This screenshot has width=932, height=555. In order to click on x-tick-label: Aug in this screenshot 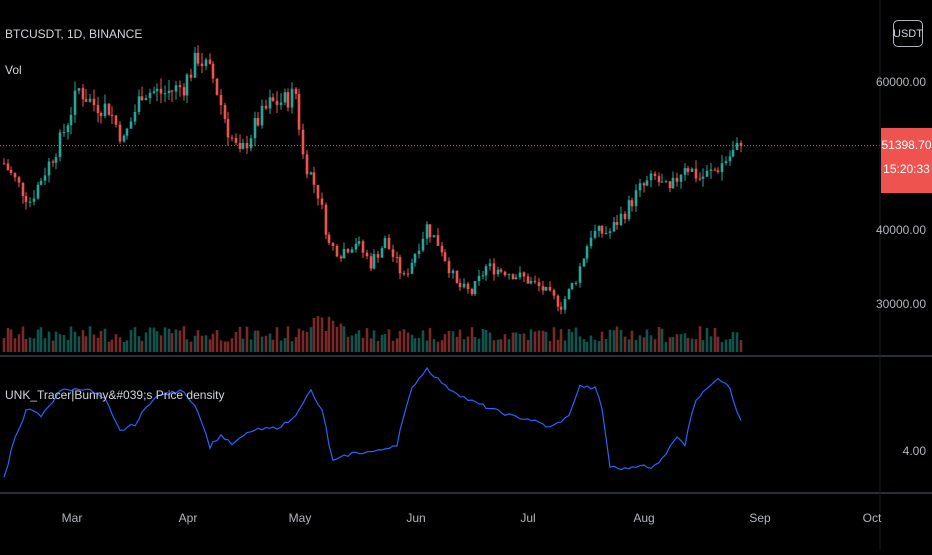, I will do `click(643, 518)`.